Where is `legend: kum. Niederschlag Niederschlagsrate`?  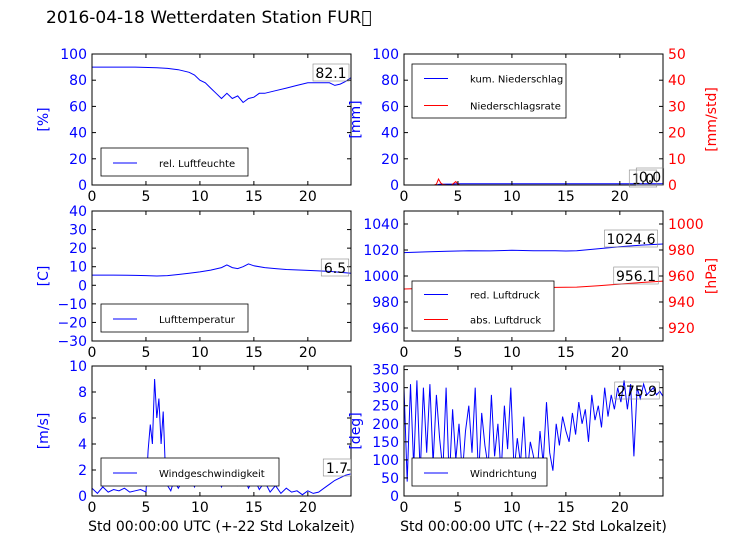 legend: kum. Niederschlag Niederschlagsrate is located at coordinates (489, 91).